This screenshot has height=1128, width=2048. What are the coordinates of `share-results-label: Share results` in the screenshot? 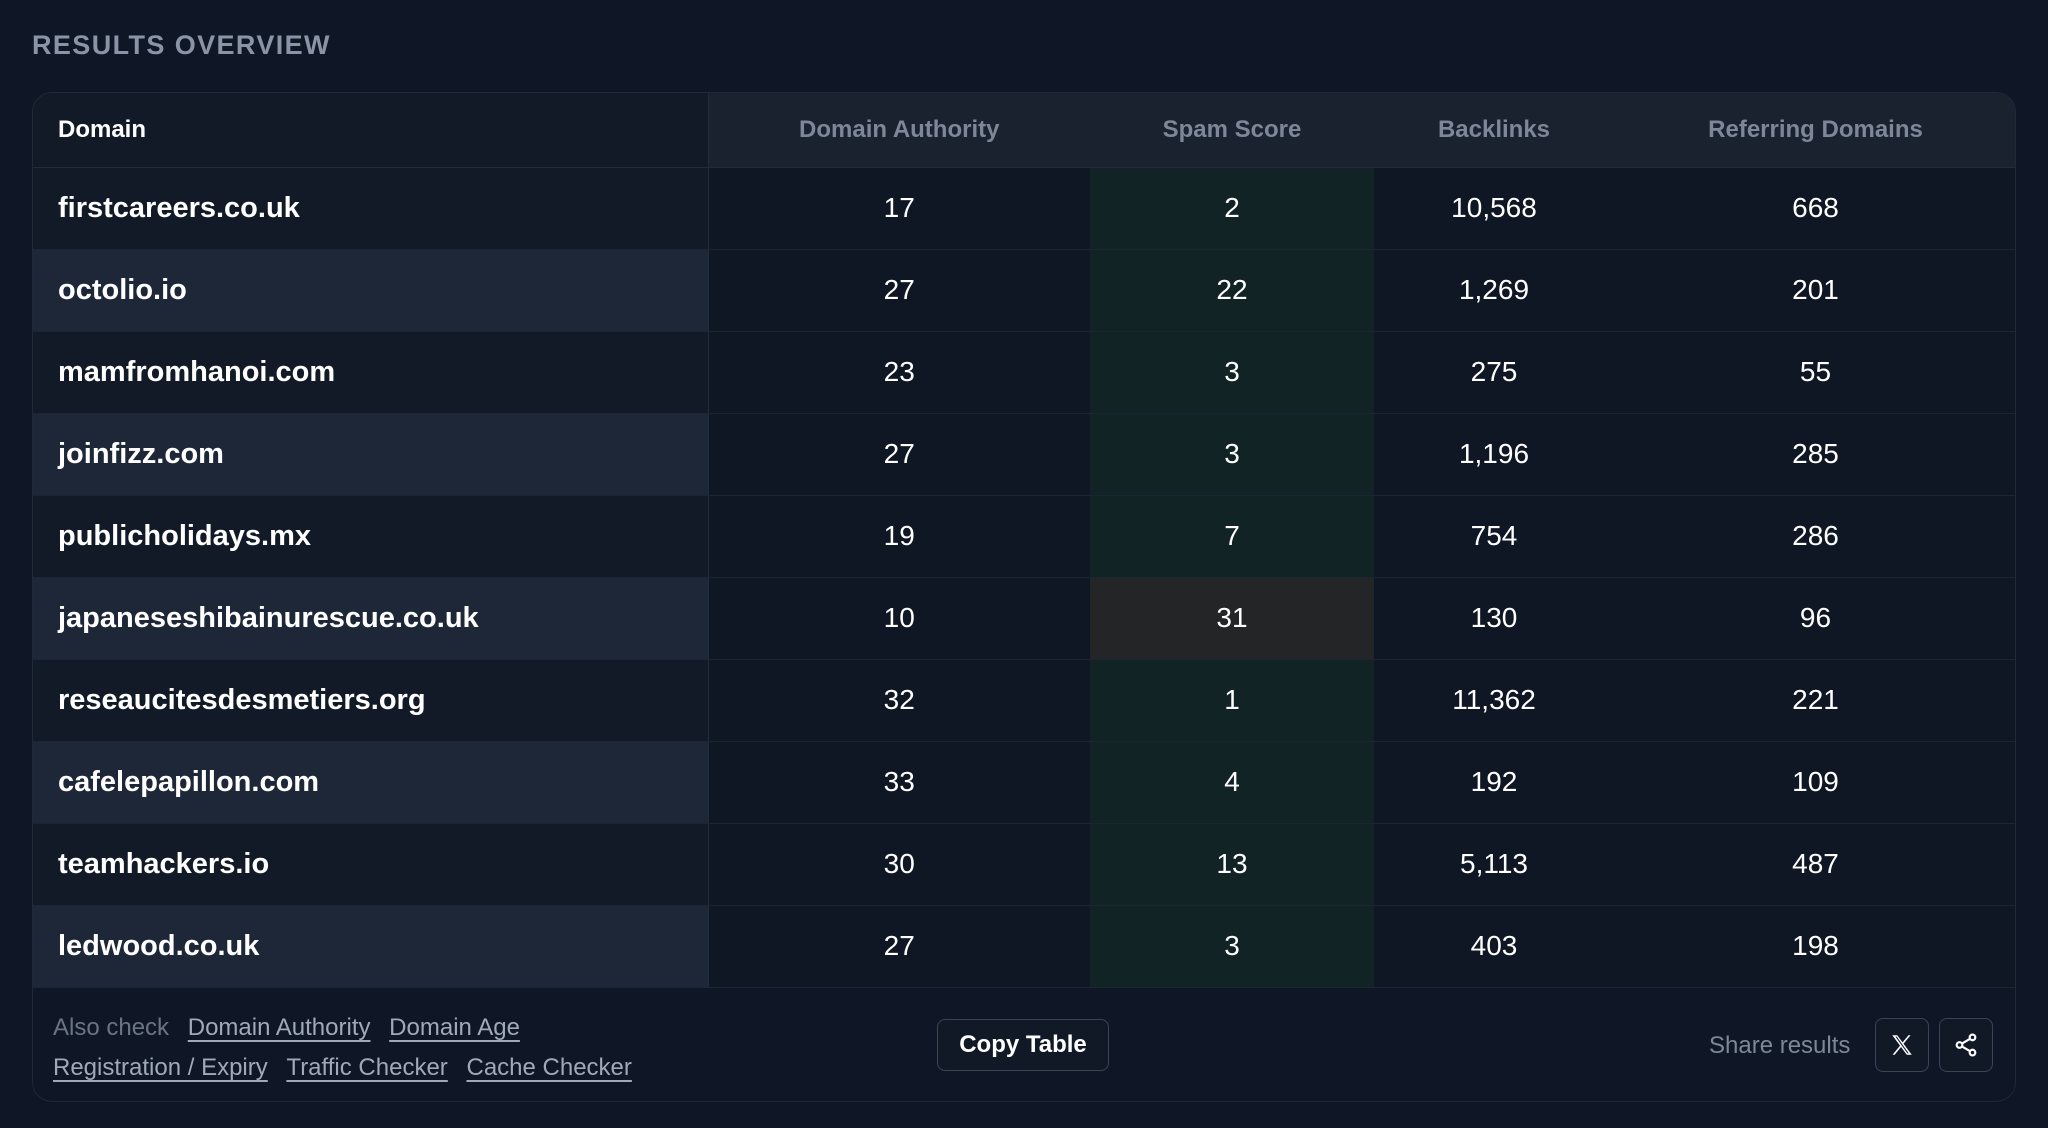 It's located at (1780, 1045).